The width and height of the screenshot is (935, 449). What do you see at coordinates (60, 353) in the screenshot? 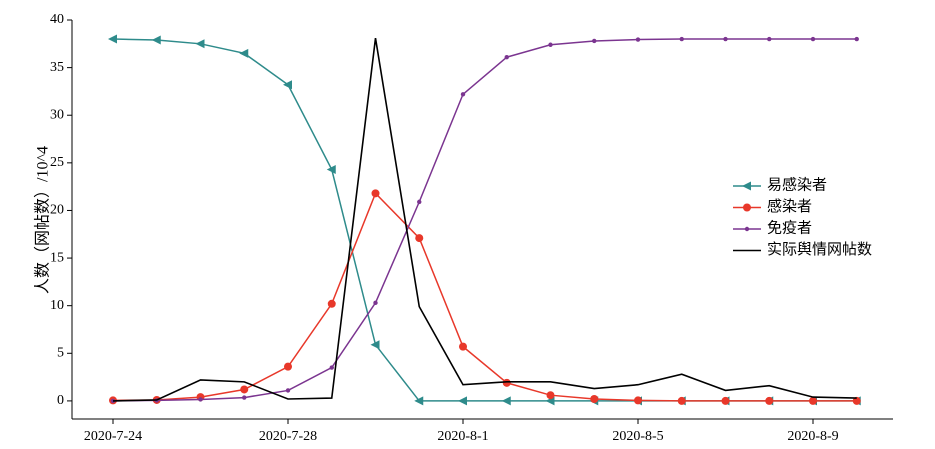
I see `y-tick-label: 5` at bounding box center [60, 353].